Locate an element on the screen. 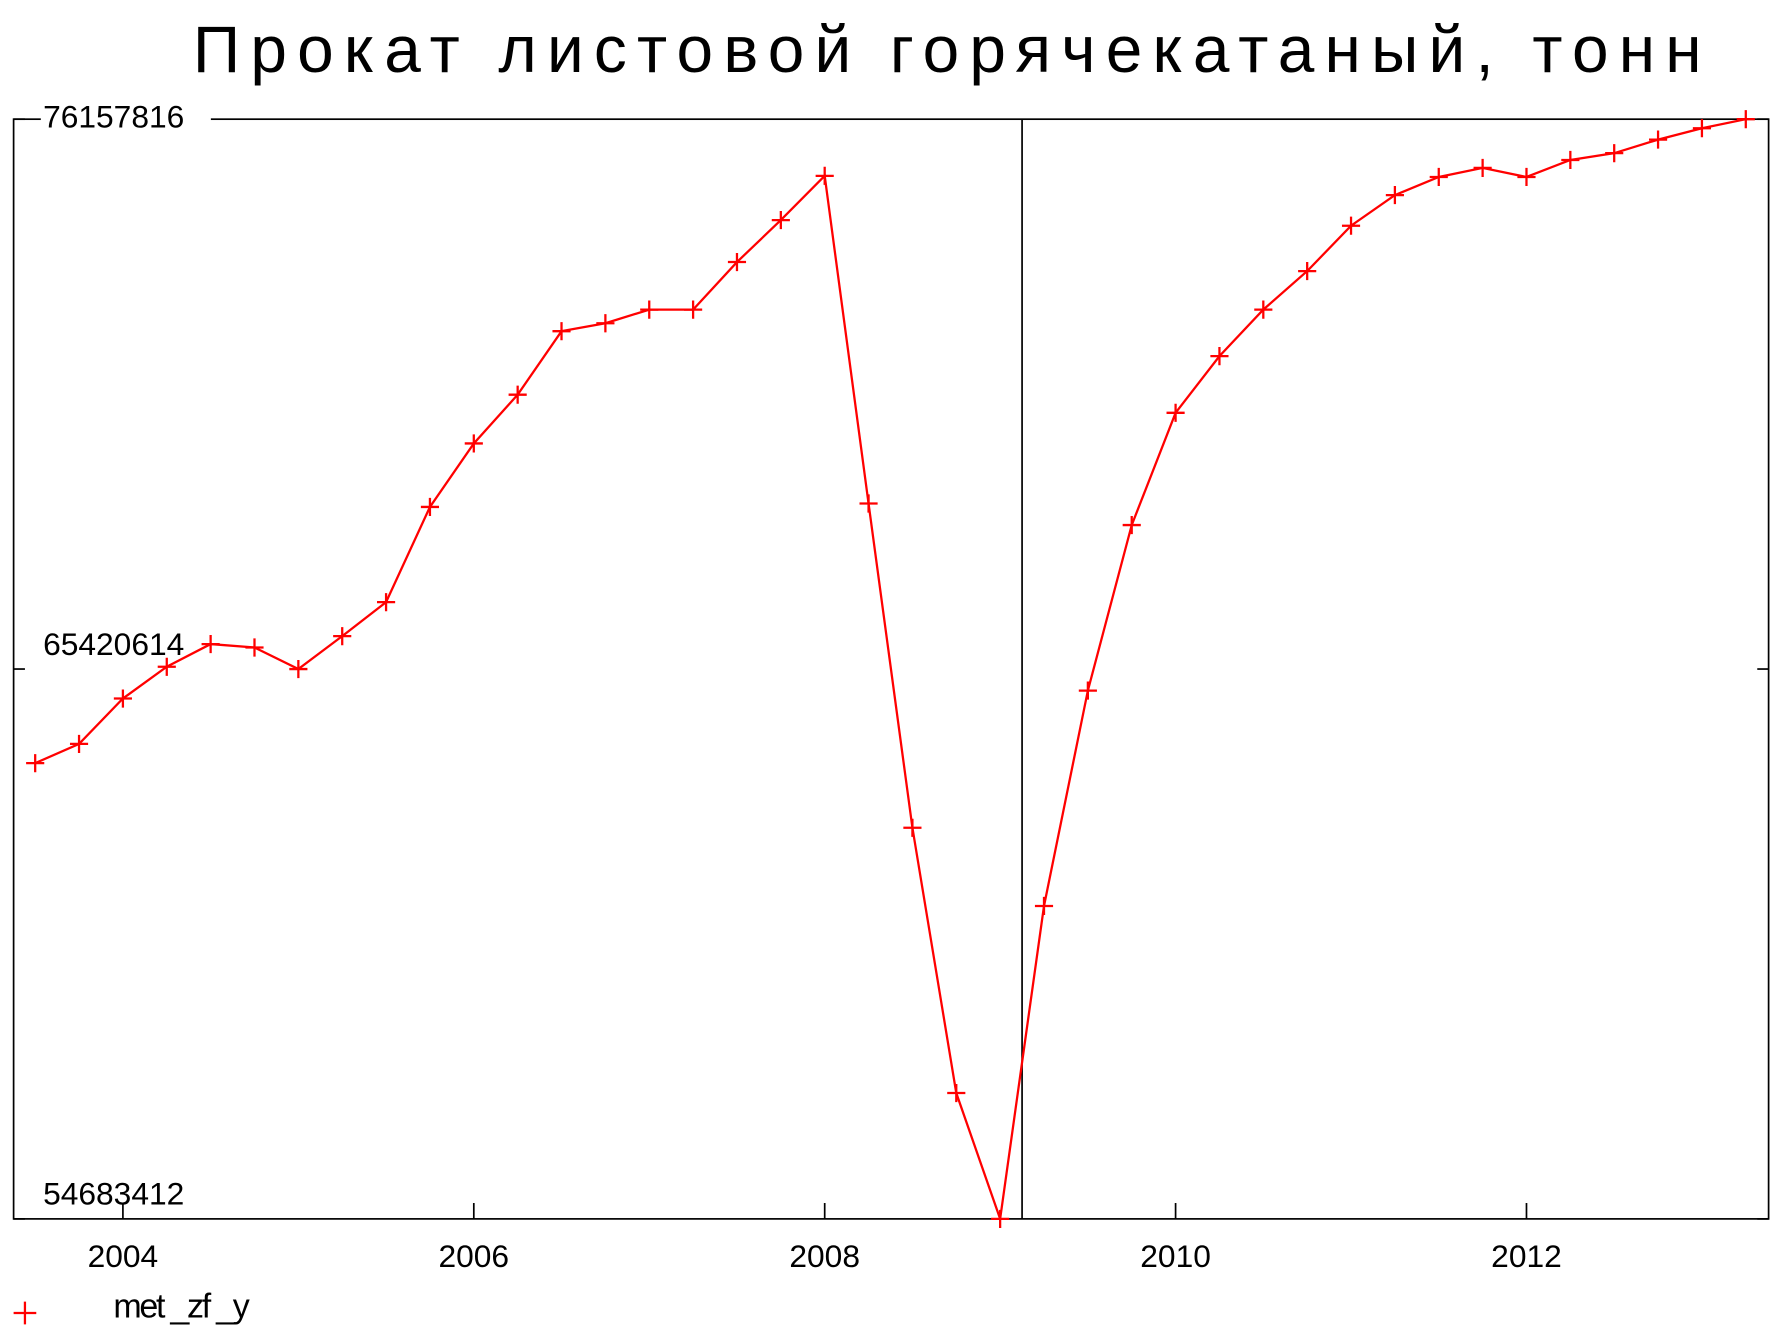 This screenshot has width=1772, height=1329. x-tick-label: 2006 is located at coordinates (473, 1256).